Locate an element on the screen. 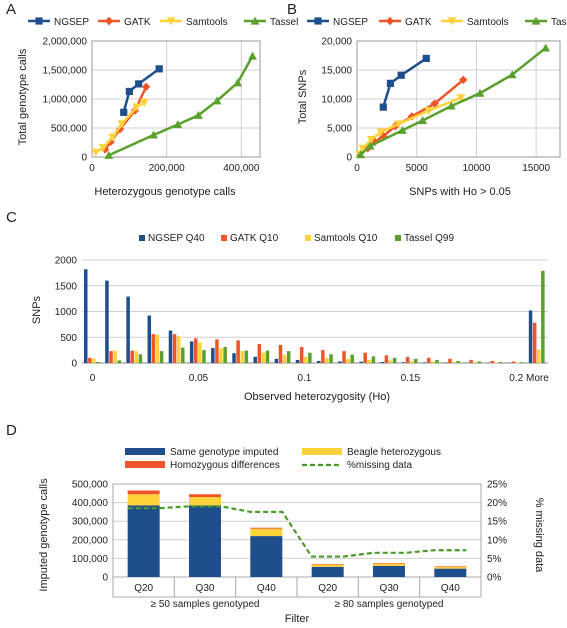 This screenshot has height=628, width=567. panel-b-series is located at coordinates (452, 101).